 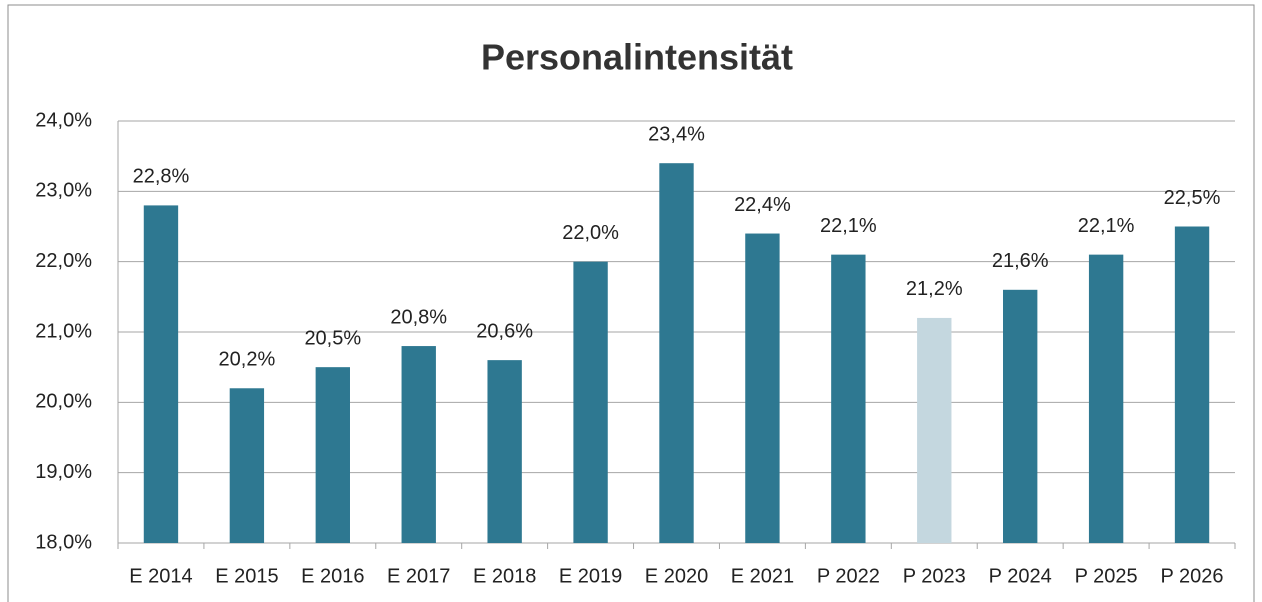 What do you see at coordinates (504, 576) in the screenshot?
I see `x-tick-label: E 2018` at bounding box center [504, 576].